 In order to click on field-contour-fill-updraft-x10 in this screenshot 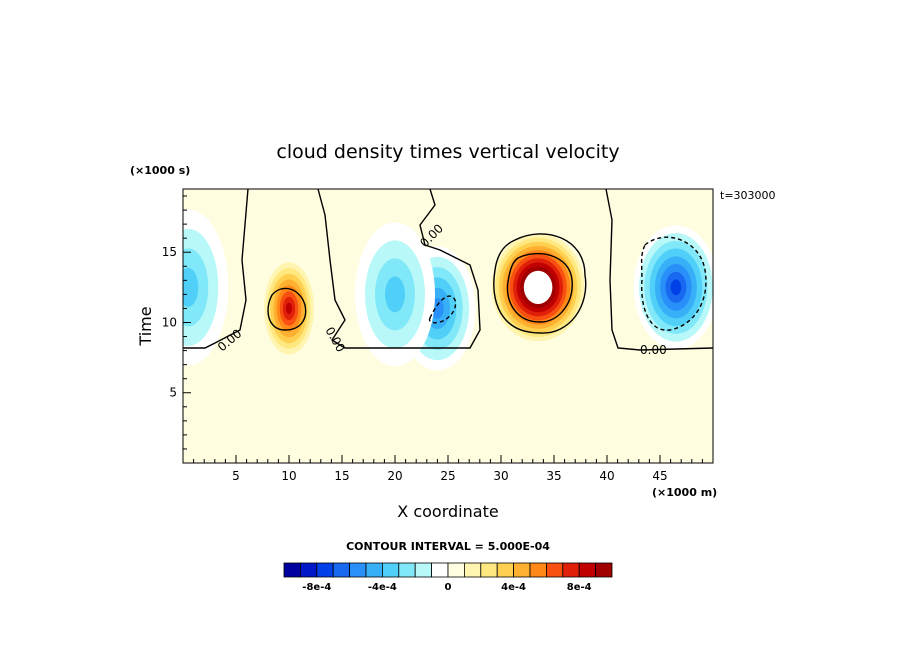, I will do `click(289, 308)`.